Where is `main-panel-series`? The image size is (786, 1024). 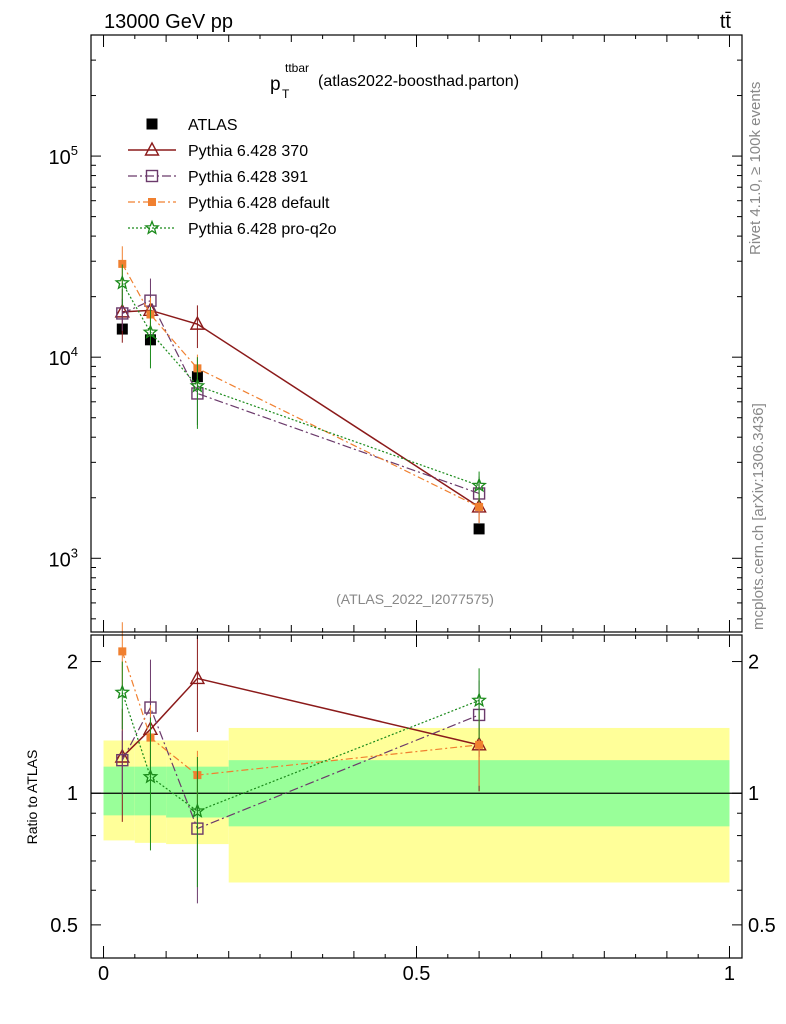
main-panel-series is located at coordinates (300, 390).